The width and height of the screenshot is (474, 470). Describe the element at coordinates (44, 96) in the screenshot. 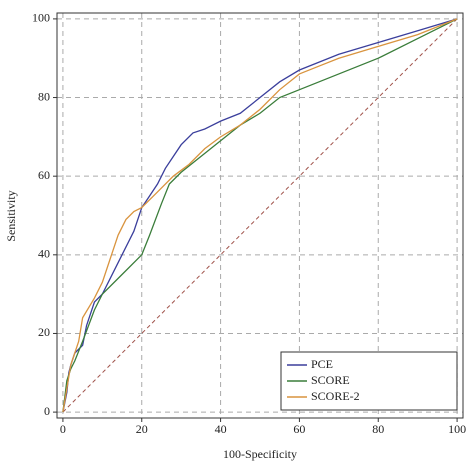

I see `y-tick-label: 80` at that location.